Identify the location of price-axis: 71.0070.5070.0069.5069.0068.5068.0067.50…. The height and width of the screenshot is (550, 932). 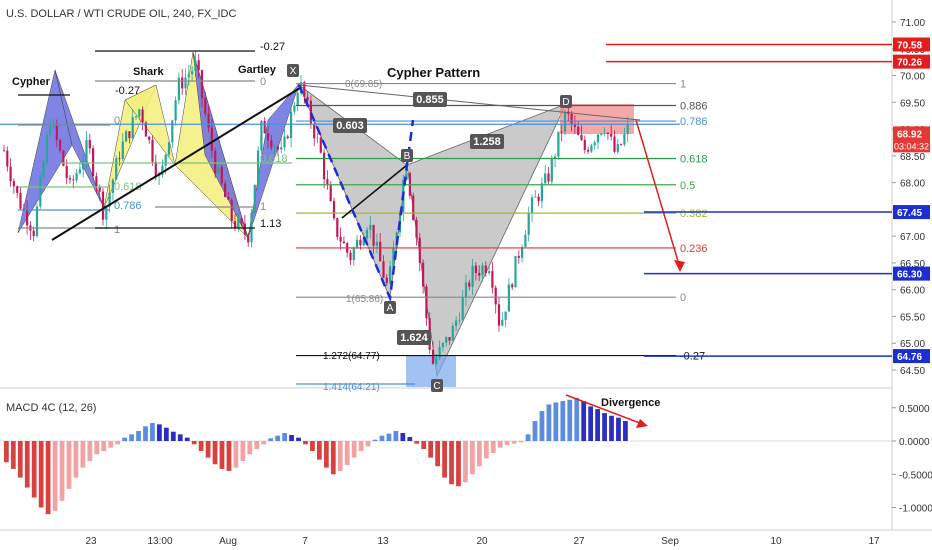
(912, 266).